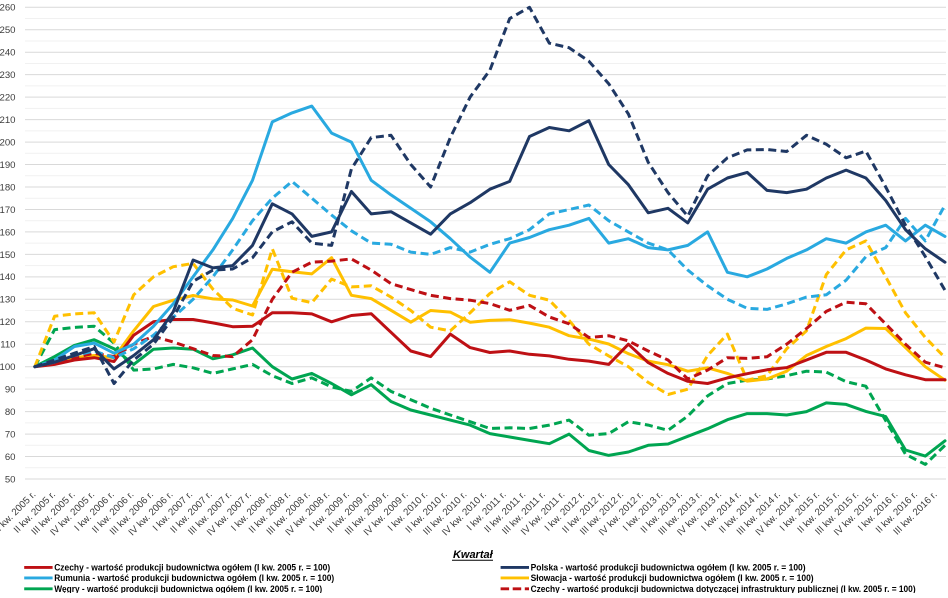 The image size is (948, 598). Describe the element at coordinates (8, 30) in the screenshot. I see `svg-text: 250` at that location.